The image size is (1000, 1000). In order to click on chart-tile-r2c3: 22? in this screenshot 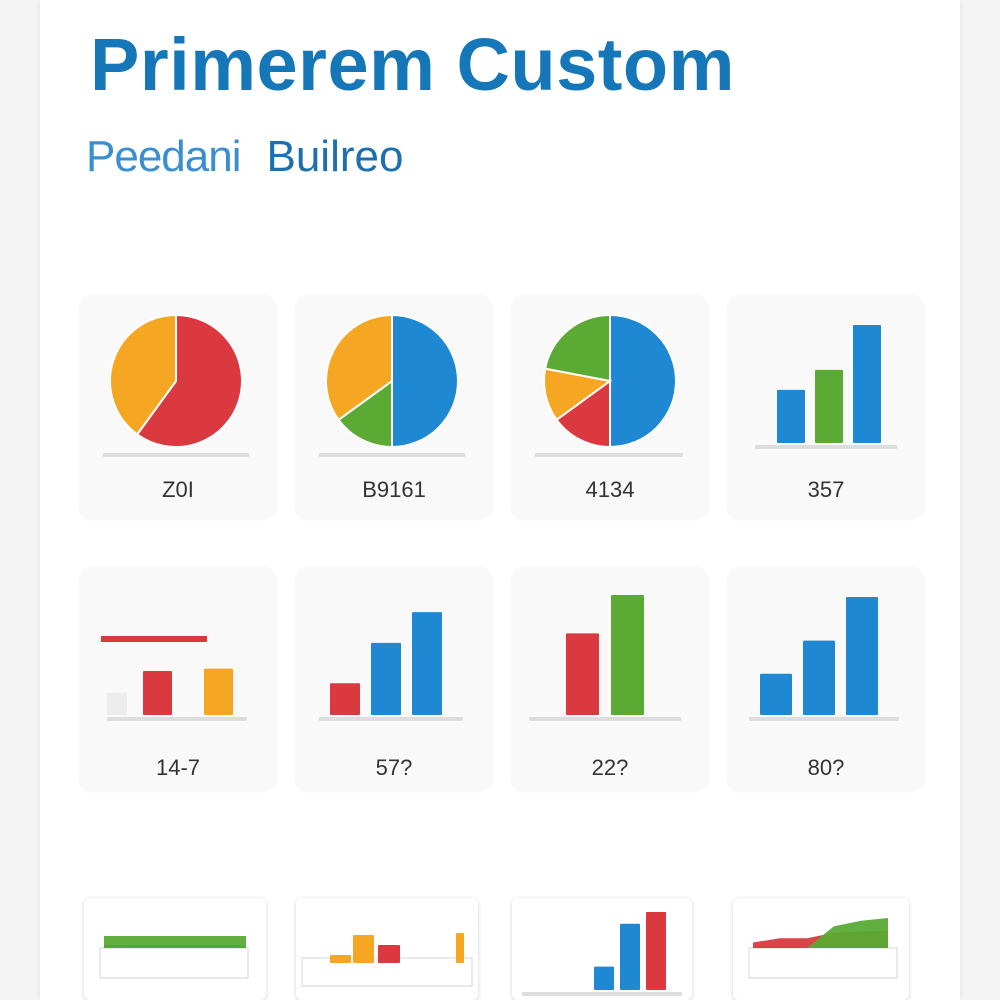, I will do `click(610, 679)`.